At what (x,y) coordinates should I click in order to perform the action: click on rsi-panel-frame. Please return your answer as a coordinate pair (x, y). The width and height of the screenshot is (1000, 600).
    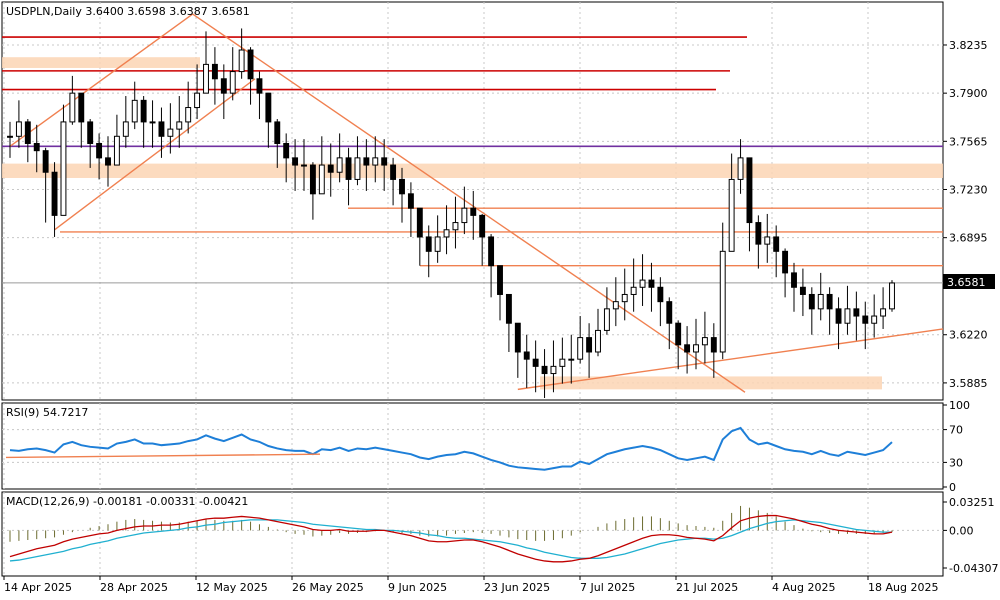
    Looking at the image, I should click on (472, 446).